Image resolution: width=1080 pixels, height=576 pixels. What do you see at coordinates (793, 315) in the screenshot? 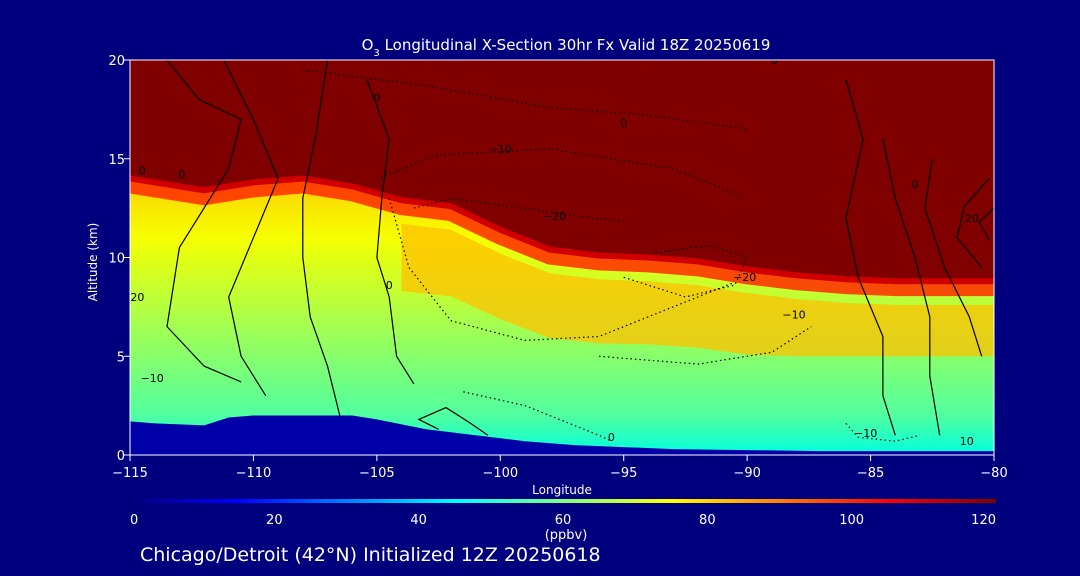
I see `contour-label-4: −10` at bounding box center [793, 315].